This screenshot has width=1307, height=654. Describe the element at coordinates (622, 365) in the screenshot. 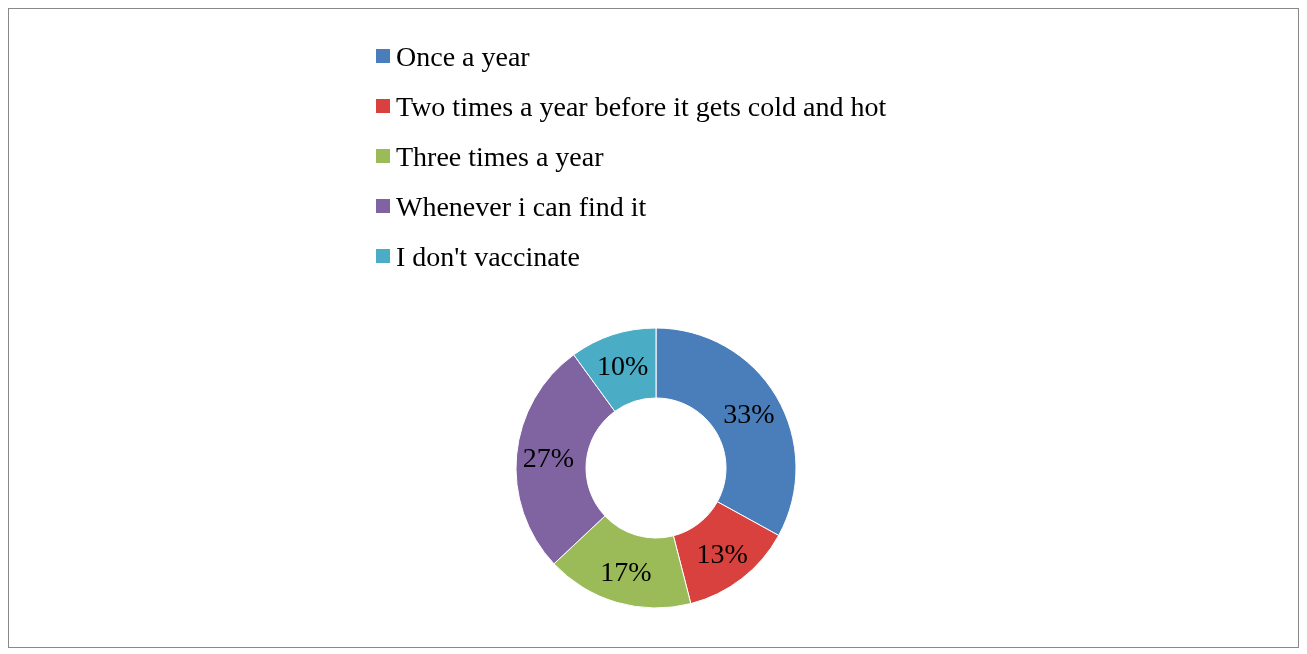

I see `data-label: 10%` at that location.